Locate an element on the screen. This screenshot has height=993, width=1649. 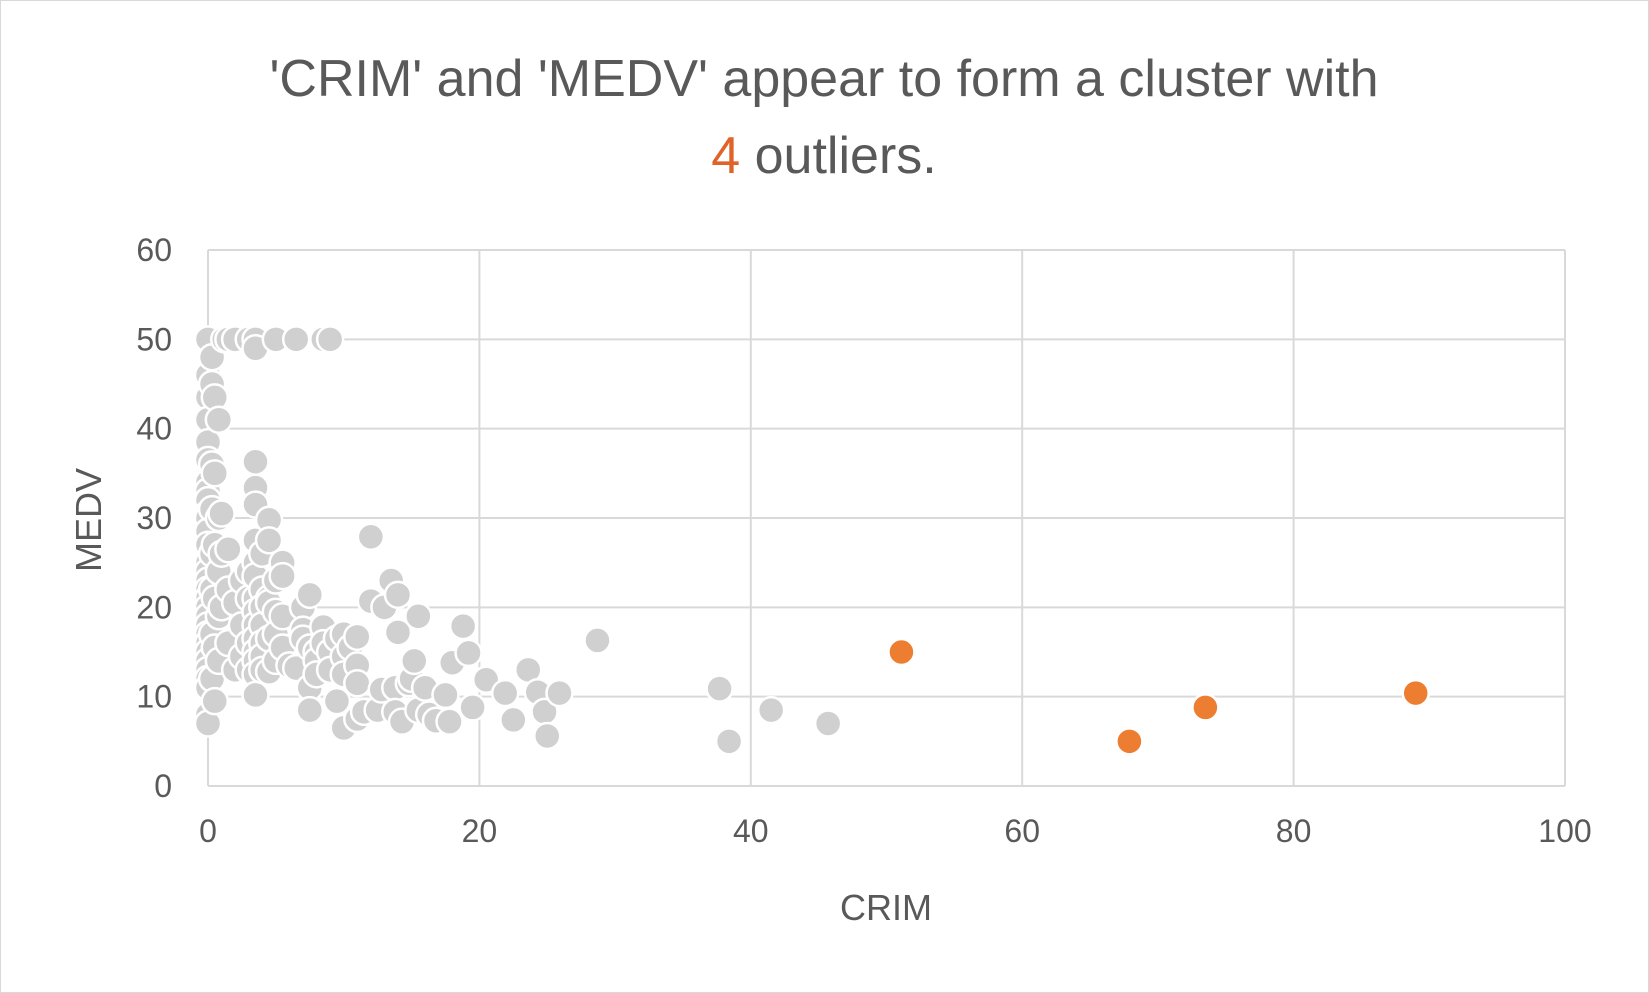
y-tick-label: 60 is located at coordinates (154, 250).